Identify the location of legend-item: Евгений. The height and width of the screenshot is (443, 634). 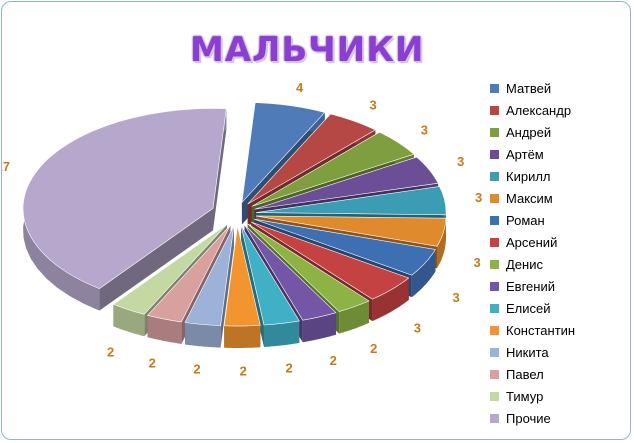
(532, 287).